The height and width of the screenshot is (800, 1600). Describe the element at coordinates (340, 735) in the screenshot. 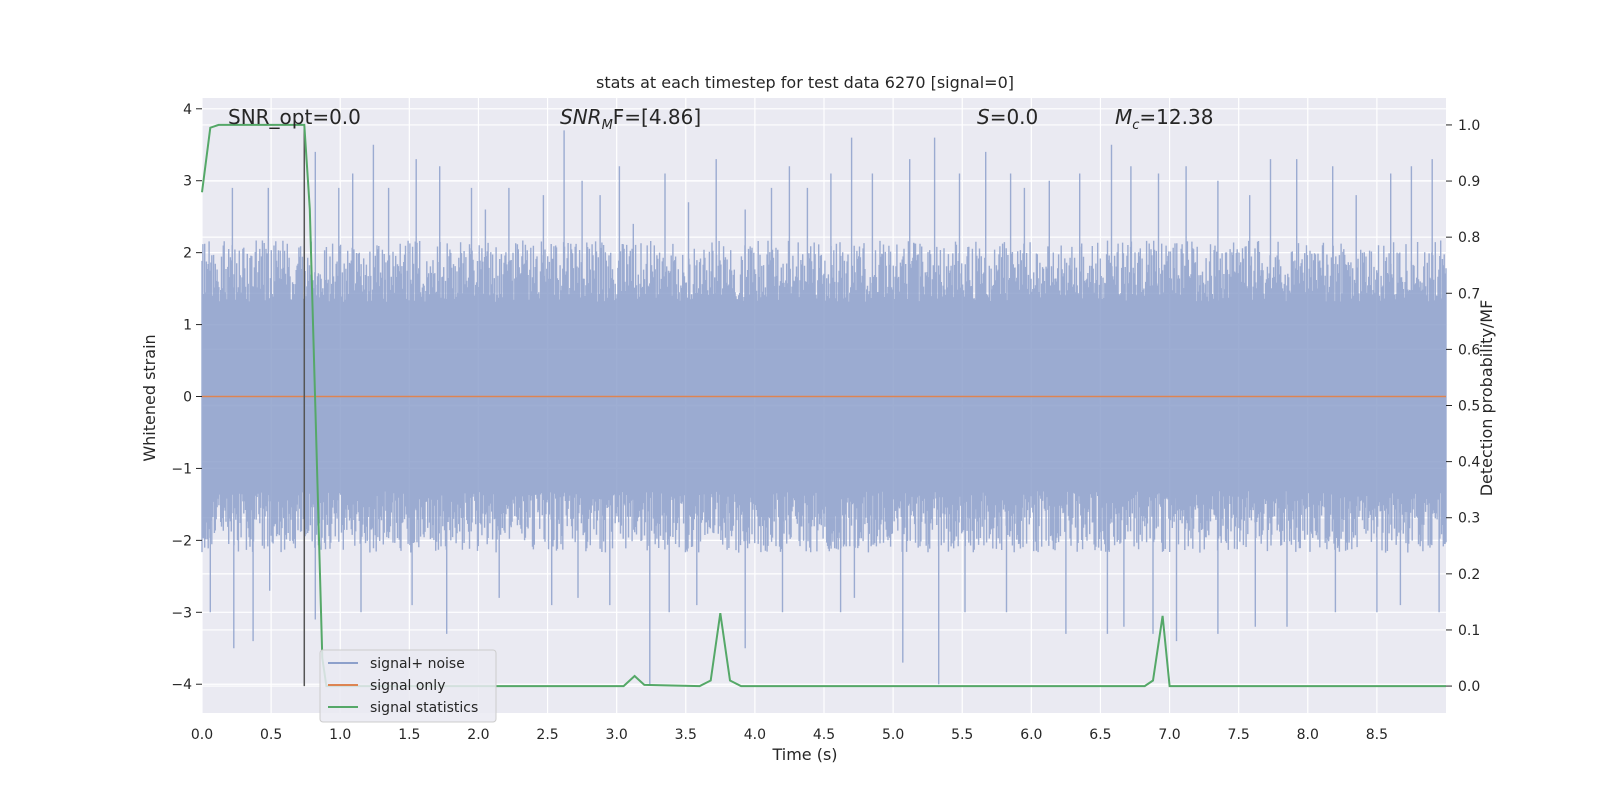

I see `x-tick-label: 1.0` at that location.